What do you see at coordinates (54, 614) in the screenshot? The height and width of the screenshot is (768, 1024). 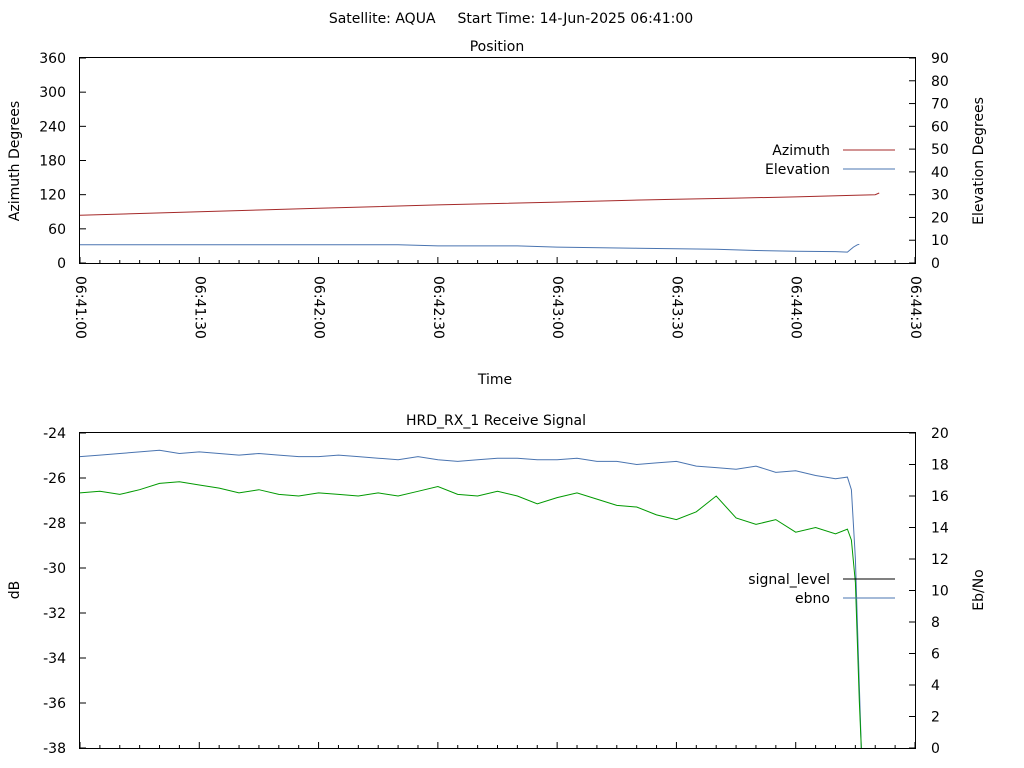 I see `left-tick-label: -32` at bounding box center [54, 614].